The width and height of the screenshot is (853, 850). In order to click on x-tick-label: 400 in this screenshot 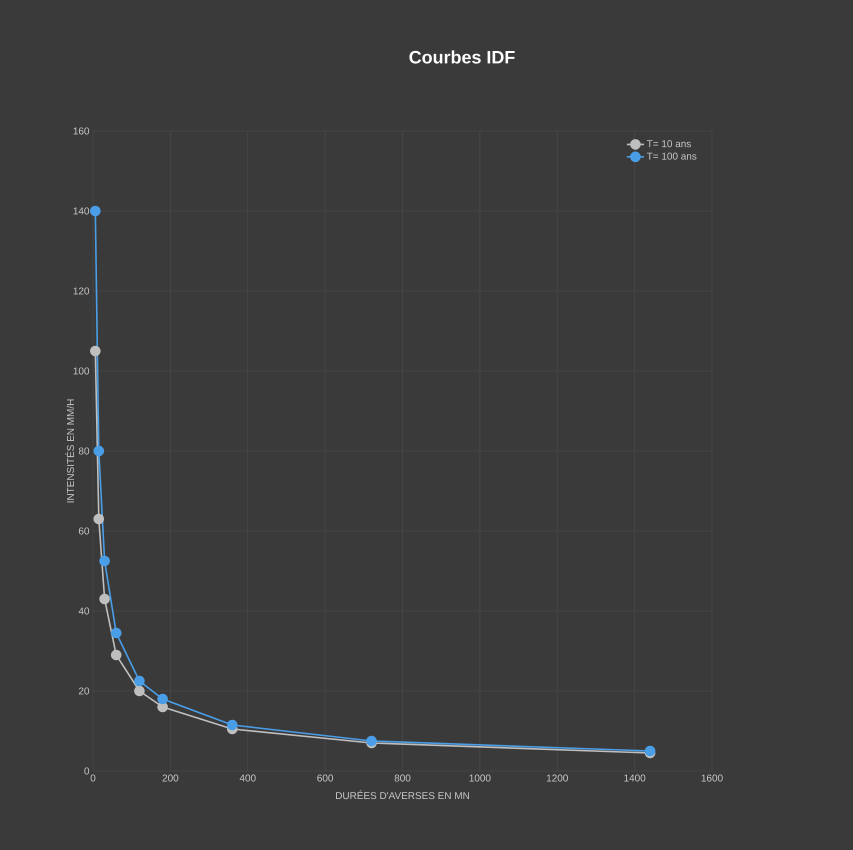, I will do `click(248, 778)`.